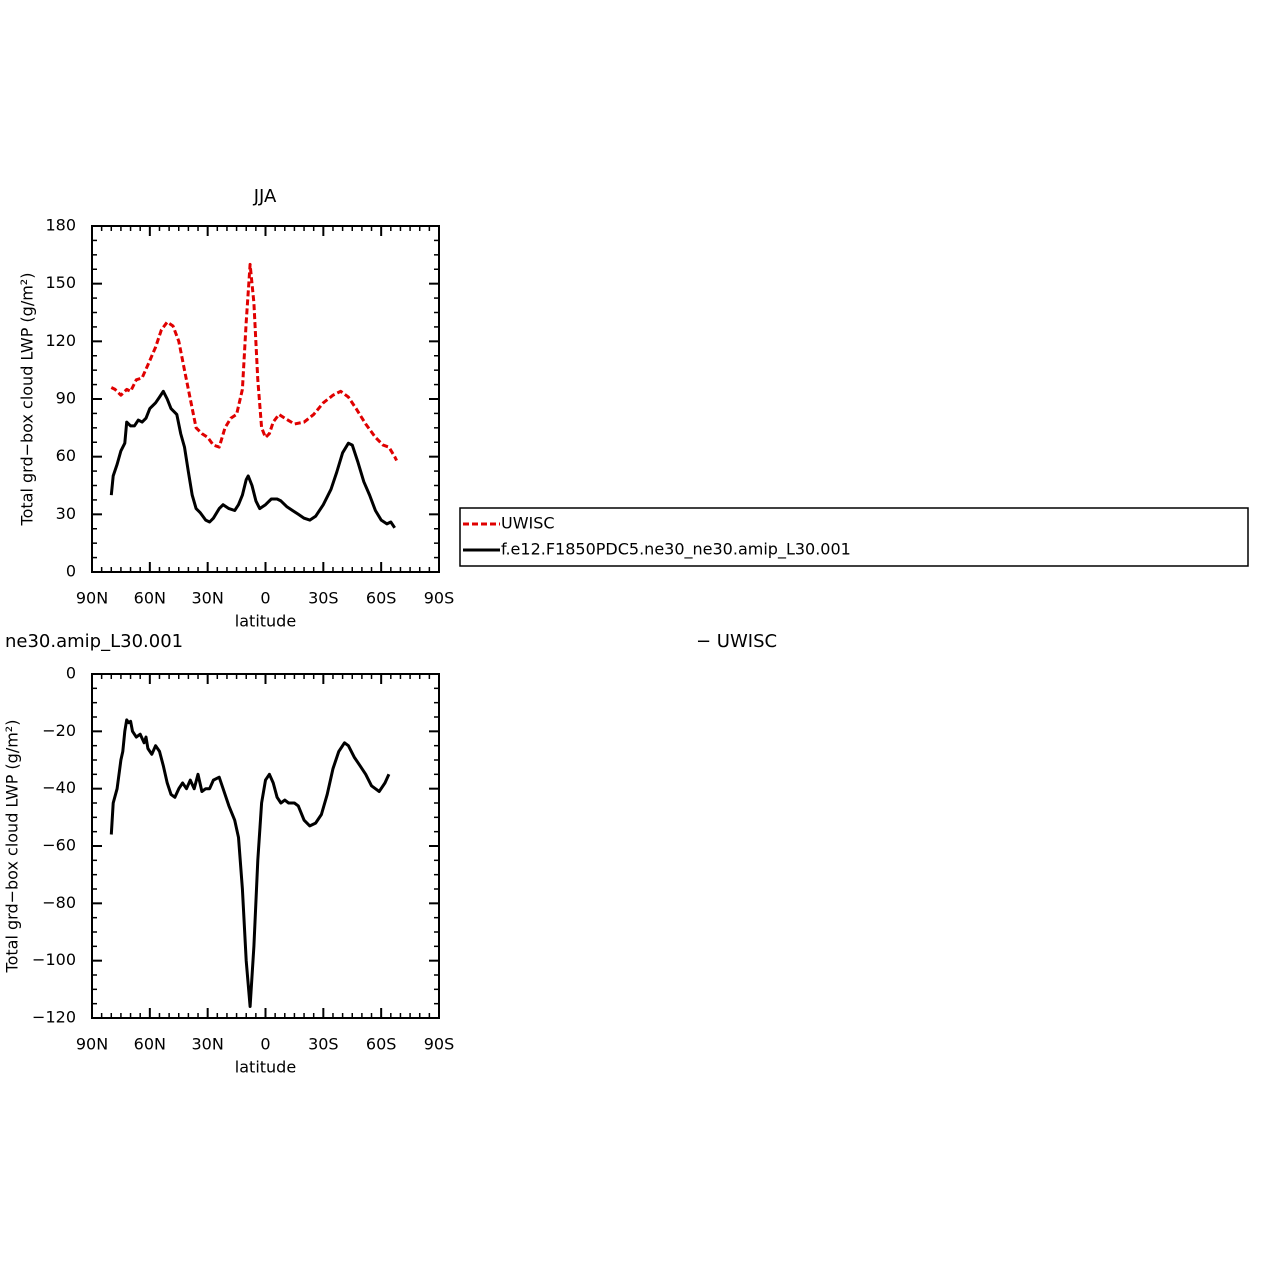 This screenshot has width=1267, height=1263. What do you see at coordinates (59, 730) in the screenshot?
I see `y-tick-label: −20` at bounding box center [59, 730].